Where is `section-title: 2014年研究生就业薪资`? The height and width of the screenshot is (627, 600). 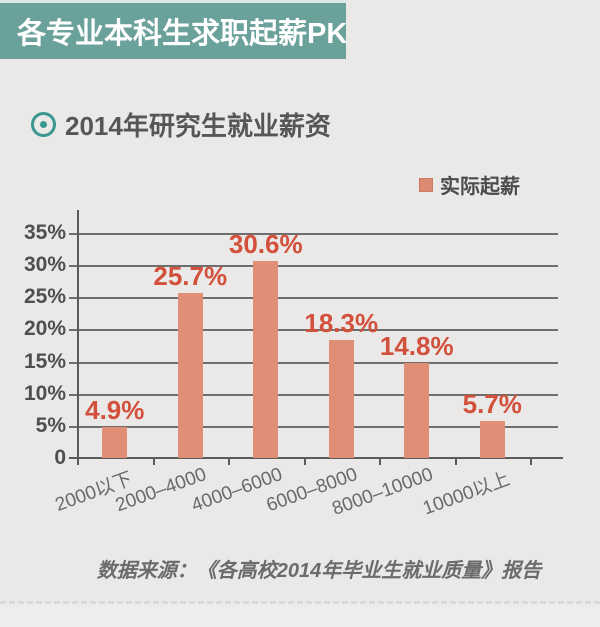 section-title: 2014年研究生就业薪资 is located at coordinates (198, 126).